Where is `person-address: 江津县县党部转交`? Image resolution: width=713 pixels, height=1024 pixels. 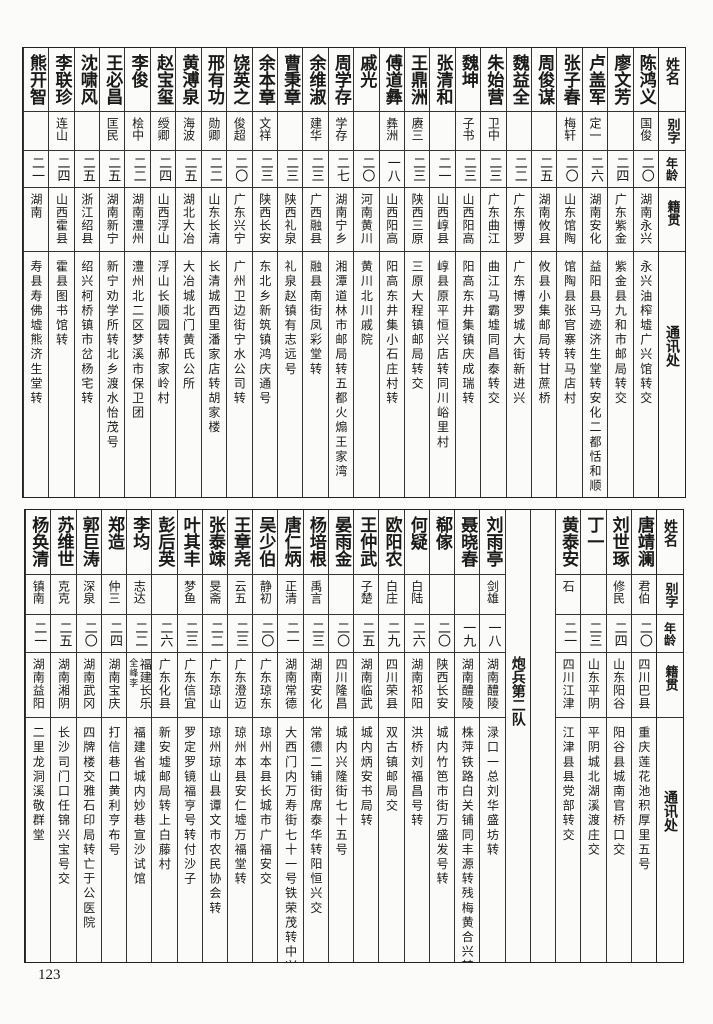
person-address: 江津县县党部转交 is located at coordinates (568, 784).